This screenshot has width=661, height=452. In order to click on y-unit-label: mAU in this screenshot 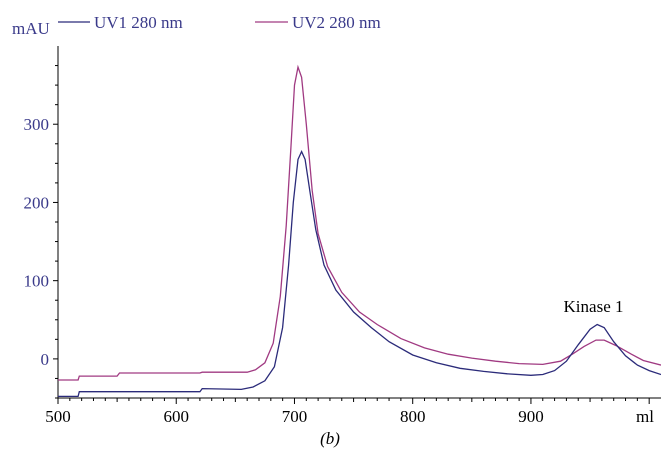, I will do `click(31, 28)`.